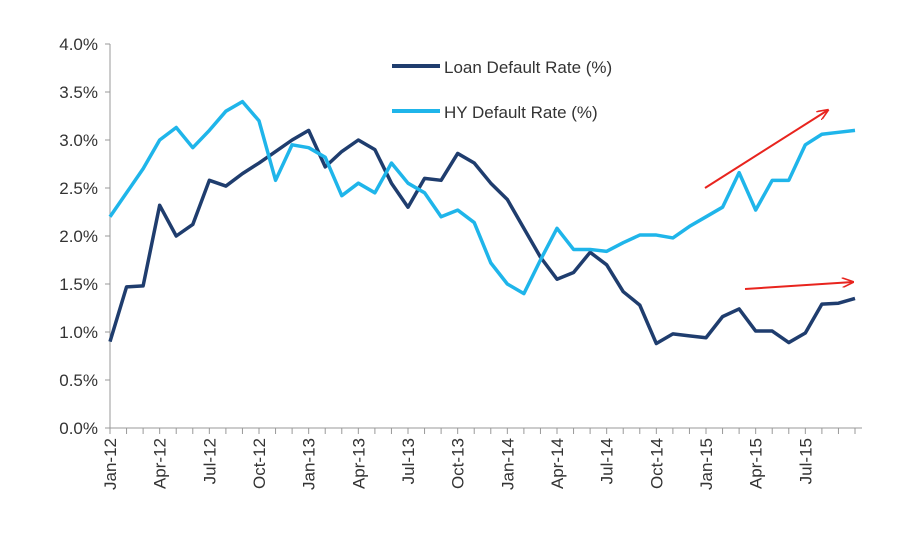 The image size is (900, 540). What do you see at coordinates (78, 236) in the screenshot?
I see `y-tick-label: 2.0%` at bounding box center [78, 236].